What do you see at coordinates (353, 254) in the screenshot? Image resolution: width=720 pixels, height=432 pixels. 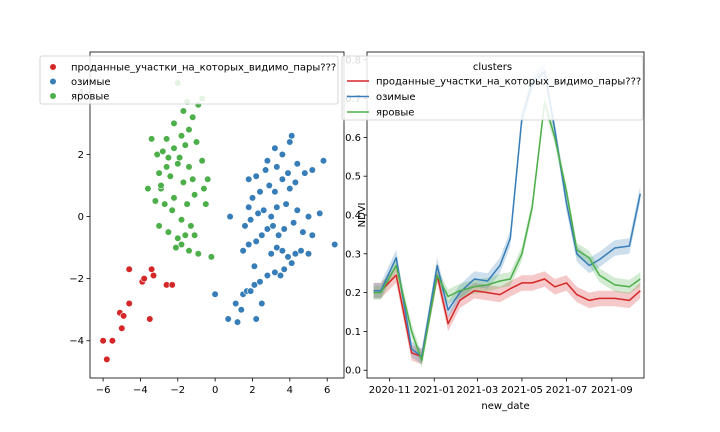 I see `y-tick-label: 0.3` at bounding box center [353, 254].